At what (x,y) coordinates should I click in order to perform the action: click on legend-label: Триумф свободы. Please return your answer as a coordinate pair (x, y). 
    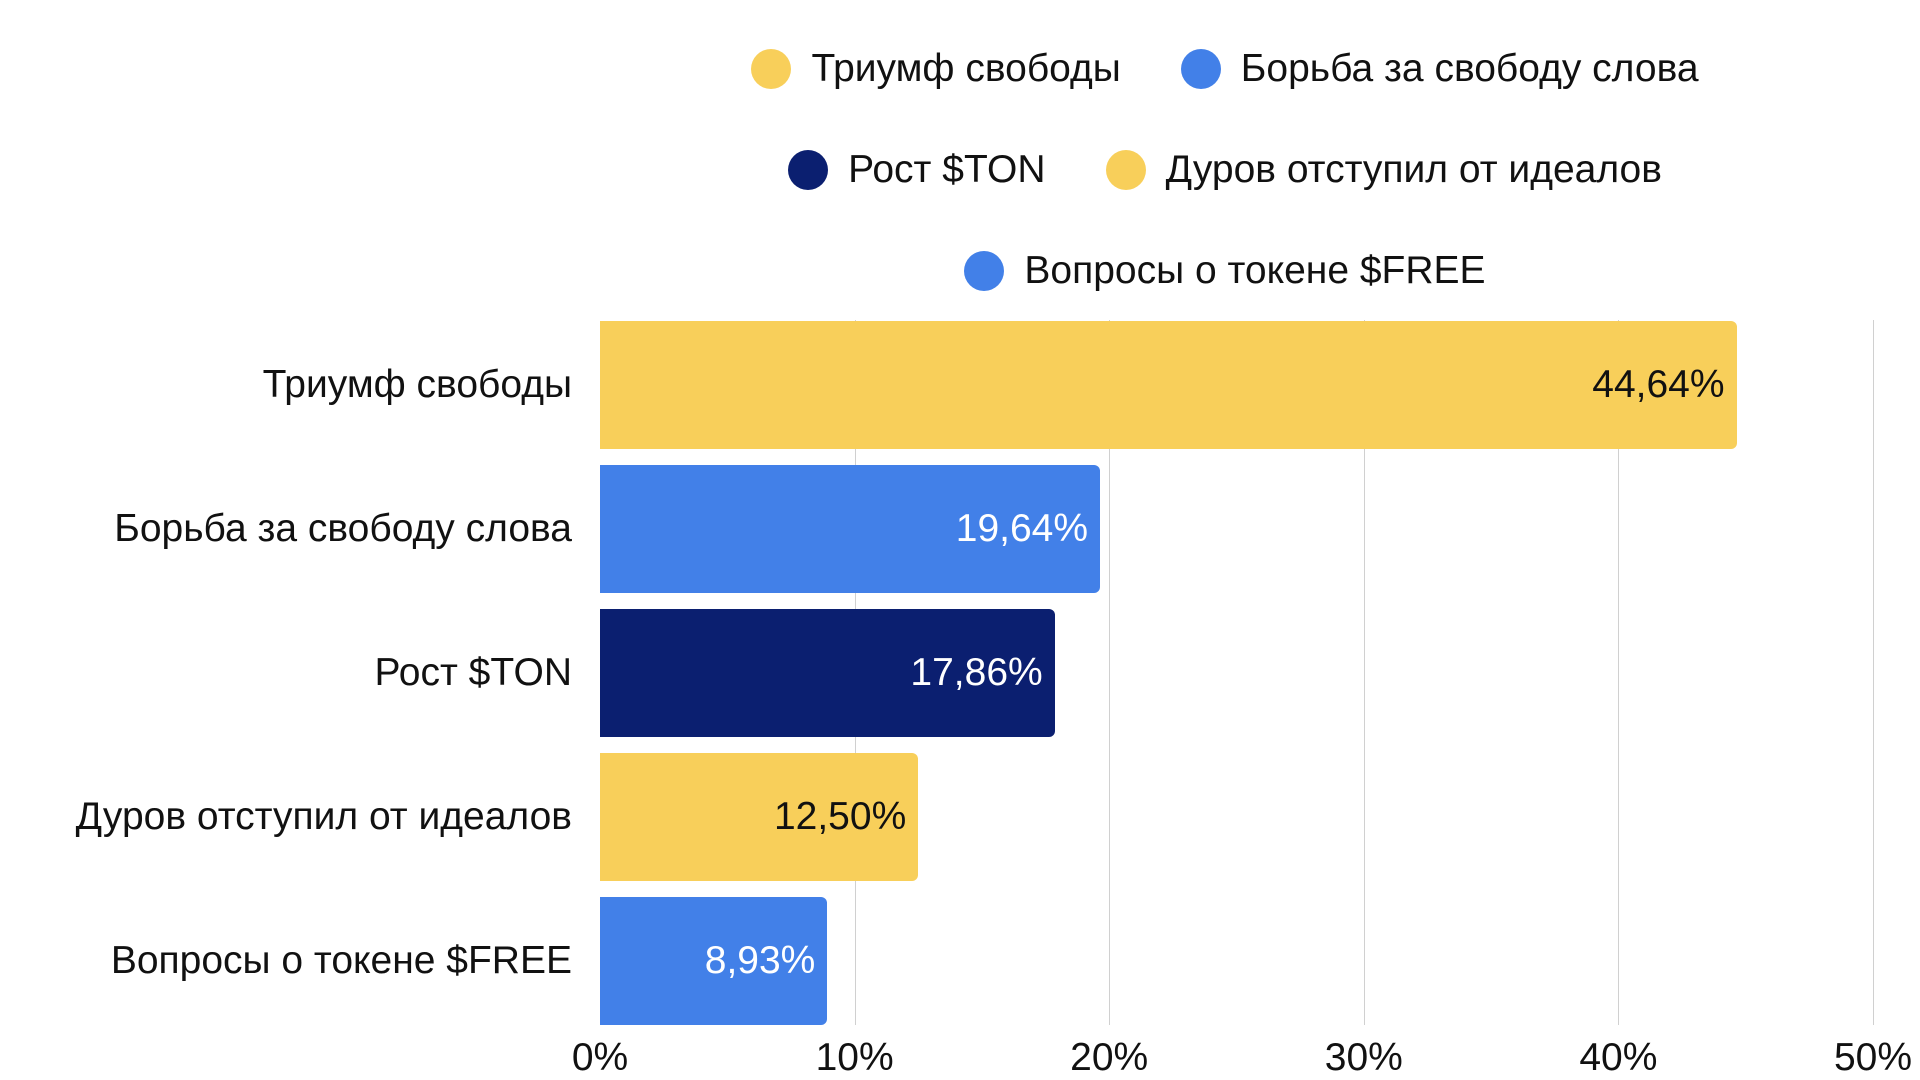
    Looking at the image, I should click on (966, 68).